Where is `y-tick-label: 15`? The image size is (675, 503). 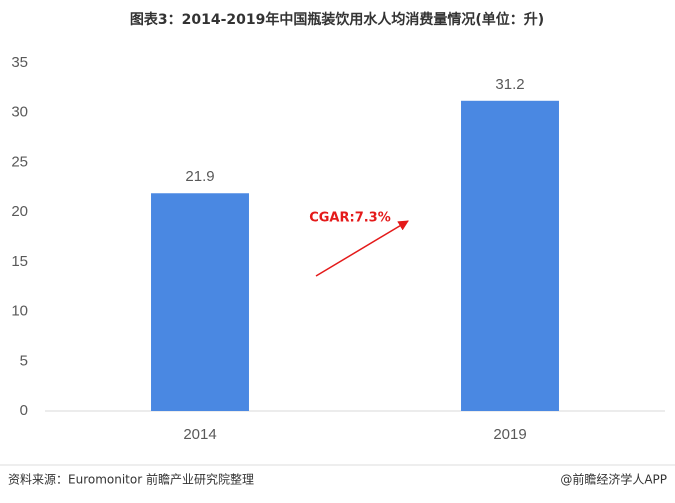
y-tick-label: 15 is located at coordinates (19, 261).